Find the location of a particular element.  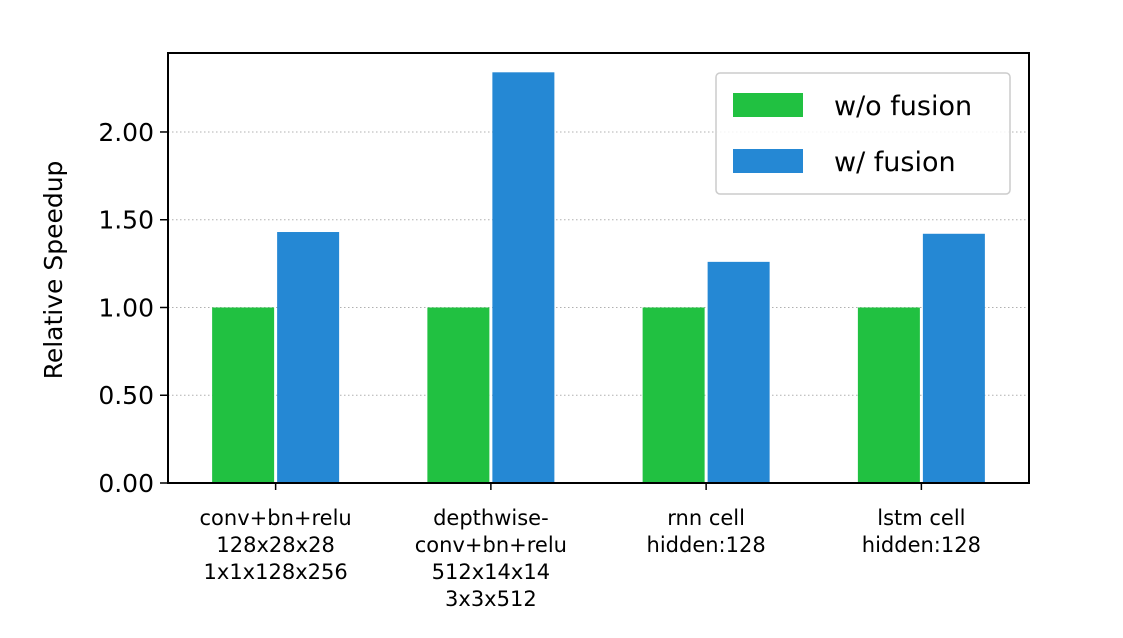

y-tick-label: 1.00 is located at coordinates (126, 307).